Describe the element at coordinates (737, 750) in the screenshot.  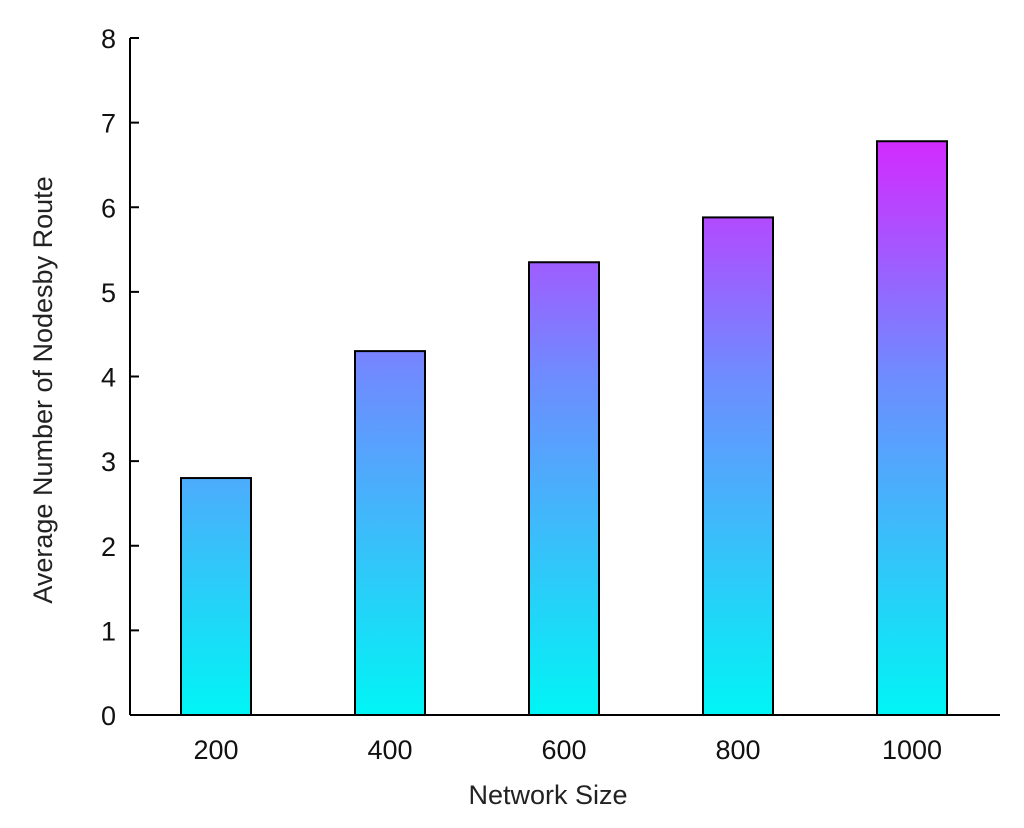
I see `x-tick-label-800: 800` at that location.